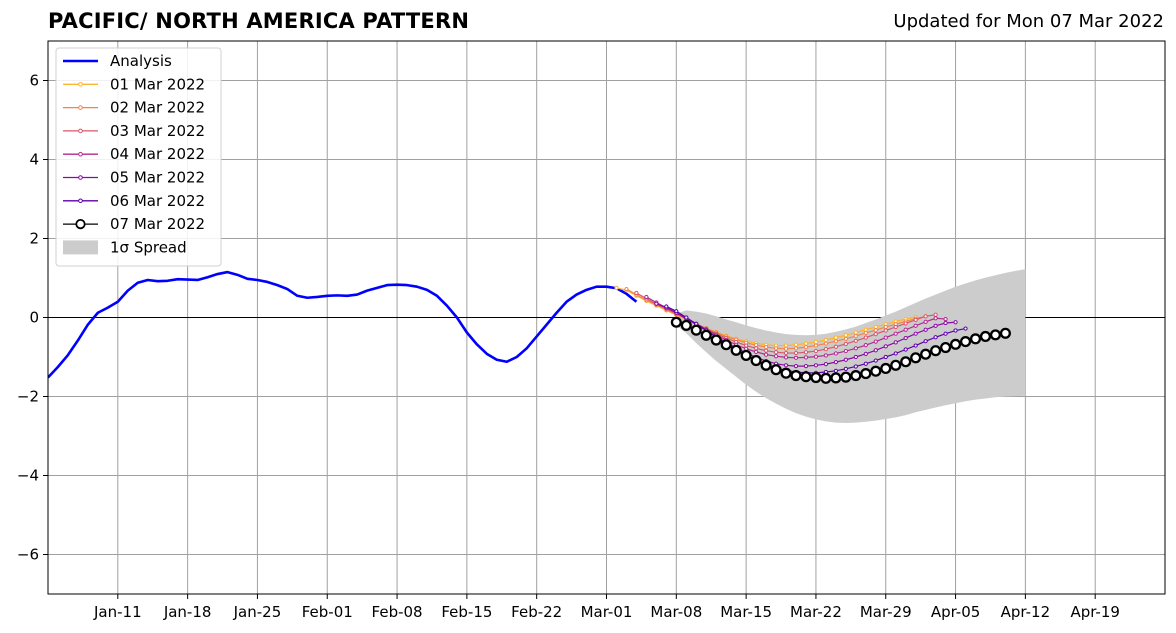  Describe the element at coordinates (746, 612) in the screenshot. I see `x-tick-label: Mar-15` at that location.